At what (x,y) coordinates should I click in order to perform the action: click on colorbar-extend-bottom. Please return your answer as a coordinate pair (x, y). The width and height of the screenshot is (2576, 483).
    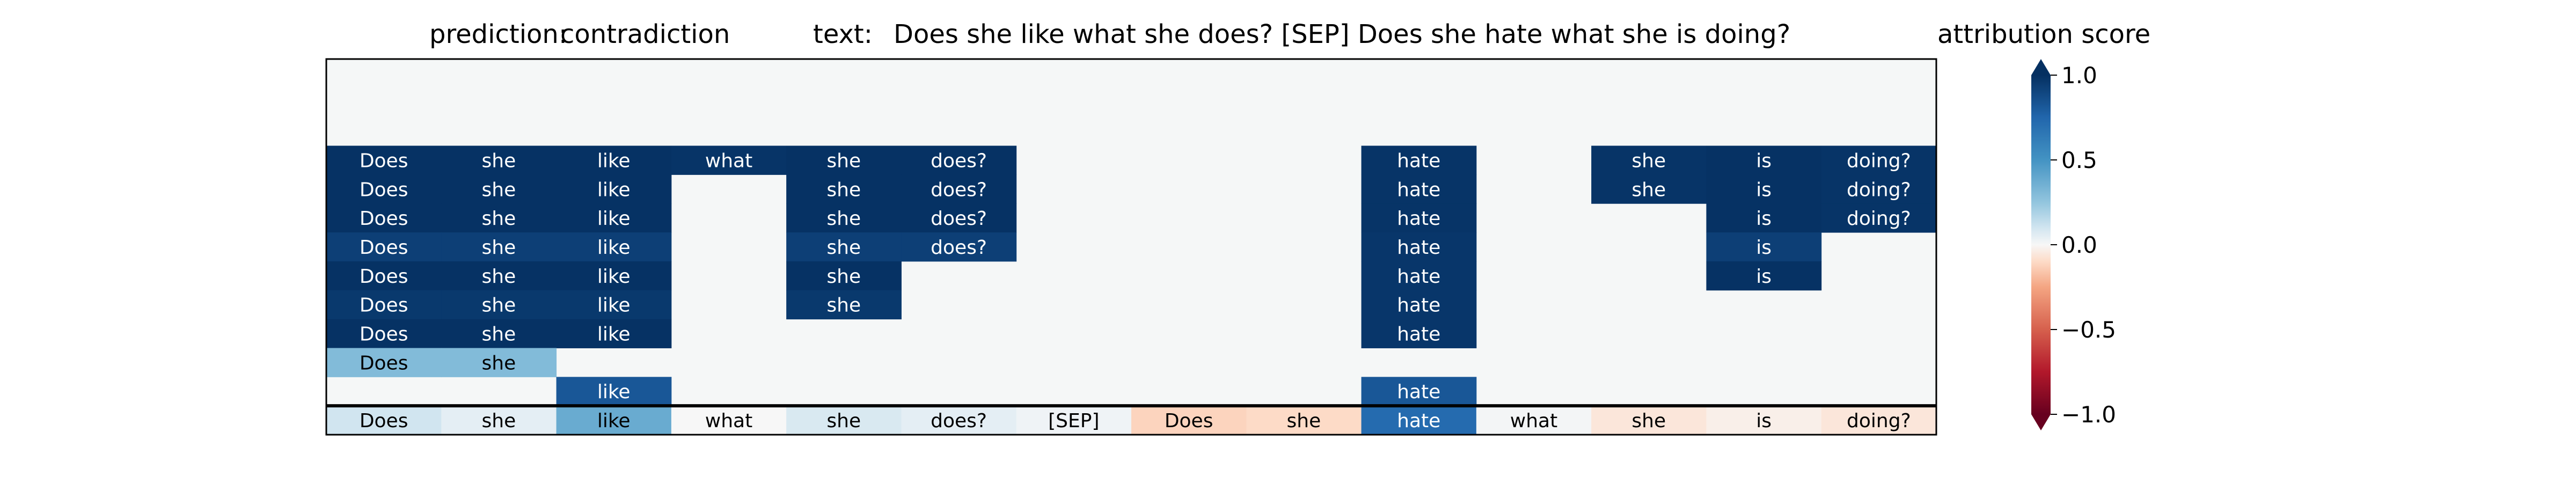
    Looking at the image, I should click on (2041, 422).